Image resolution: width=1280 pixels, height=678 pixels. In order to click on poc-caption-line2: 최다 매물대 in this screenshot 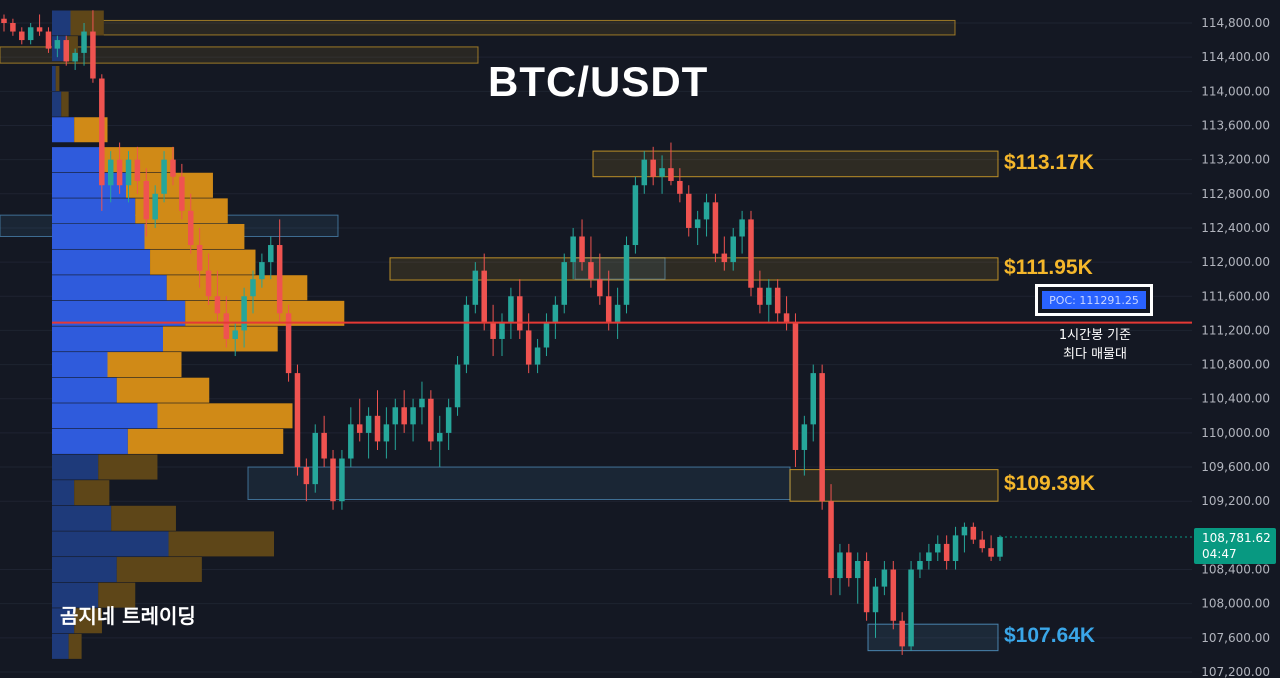, I will do `click(1095, 354)`.